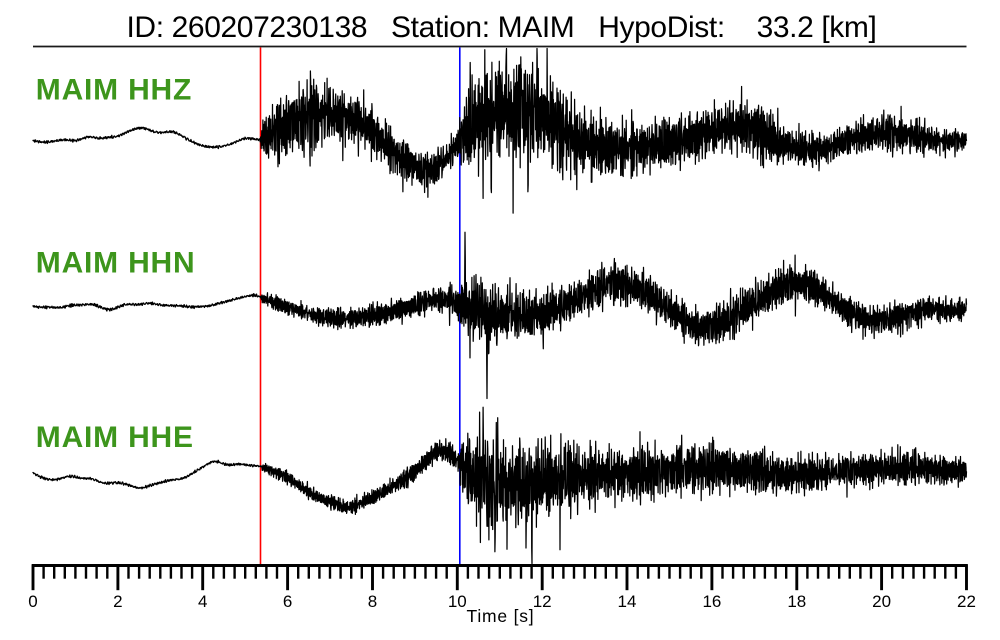  I want to click on svg-text: 0, so click(32, 601).